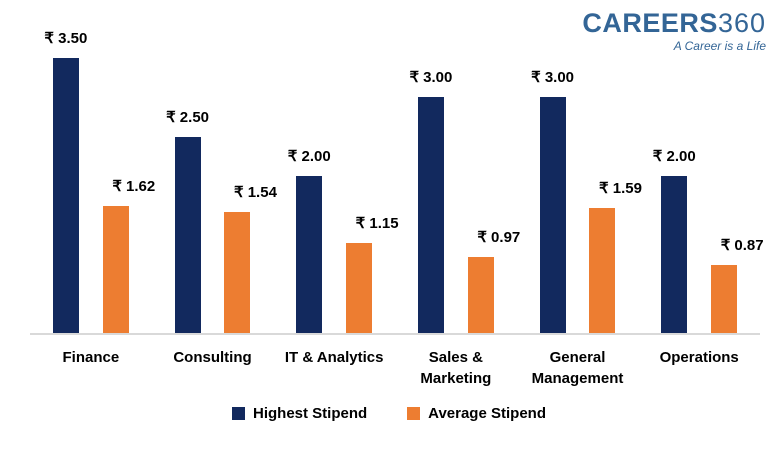  Describe the element at coordinates (431, 78) in the screenshot. I see `value-label-highest-stipend-sales-marketing: ₹ 3.00` at that location.